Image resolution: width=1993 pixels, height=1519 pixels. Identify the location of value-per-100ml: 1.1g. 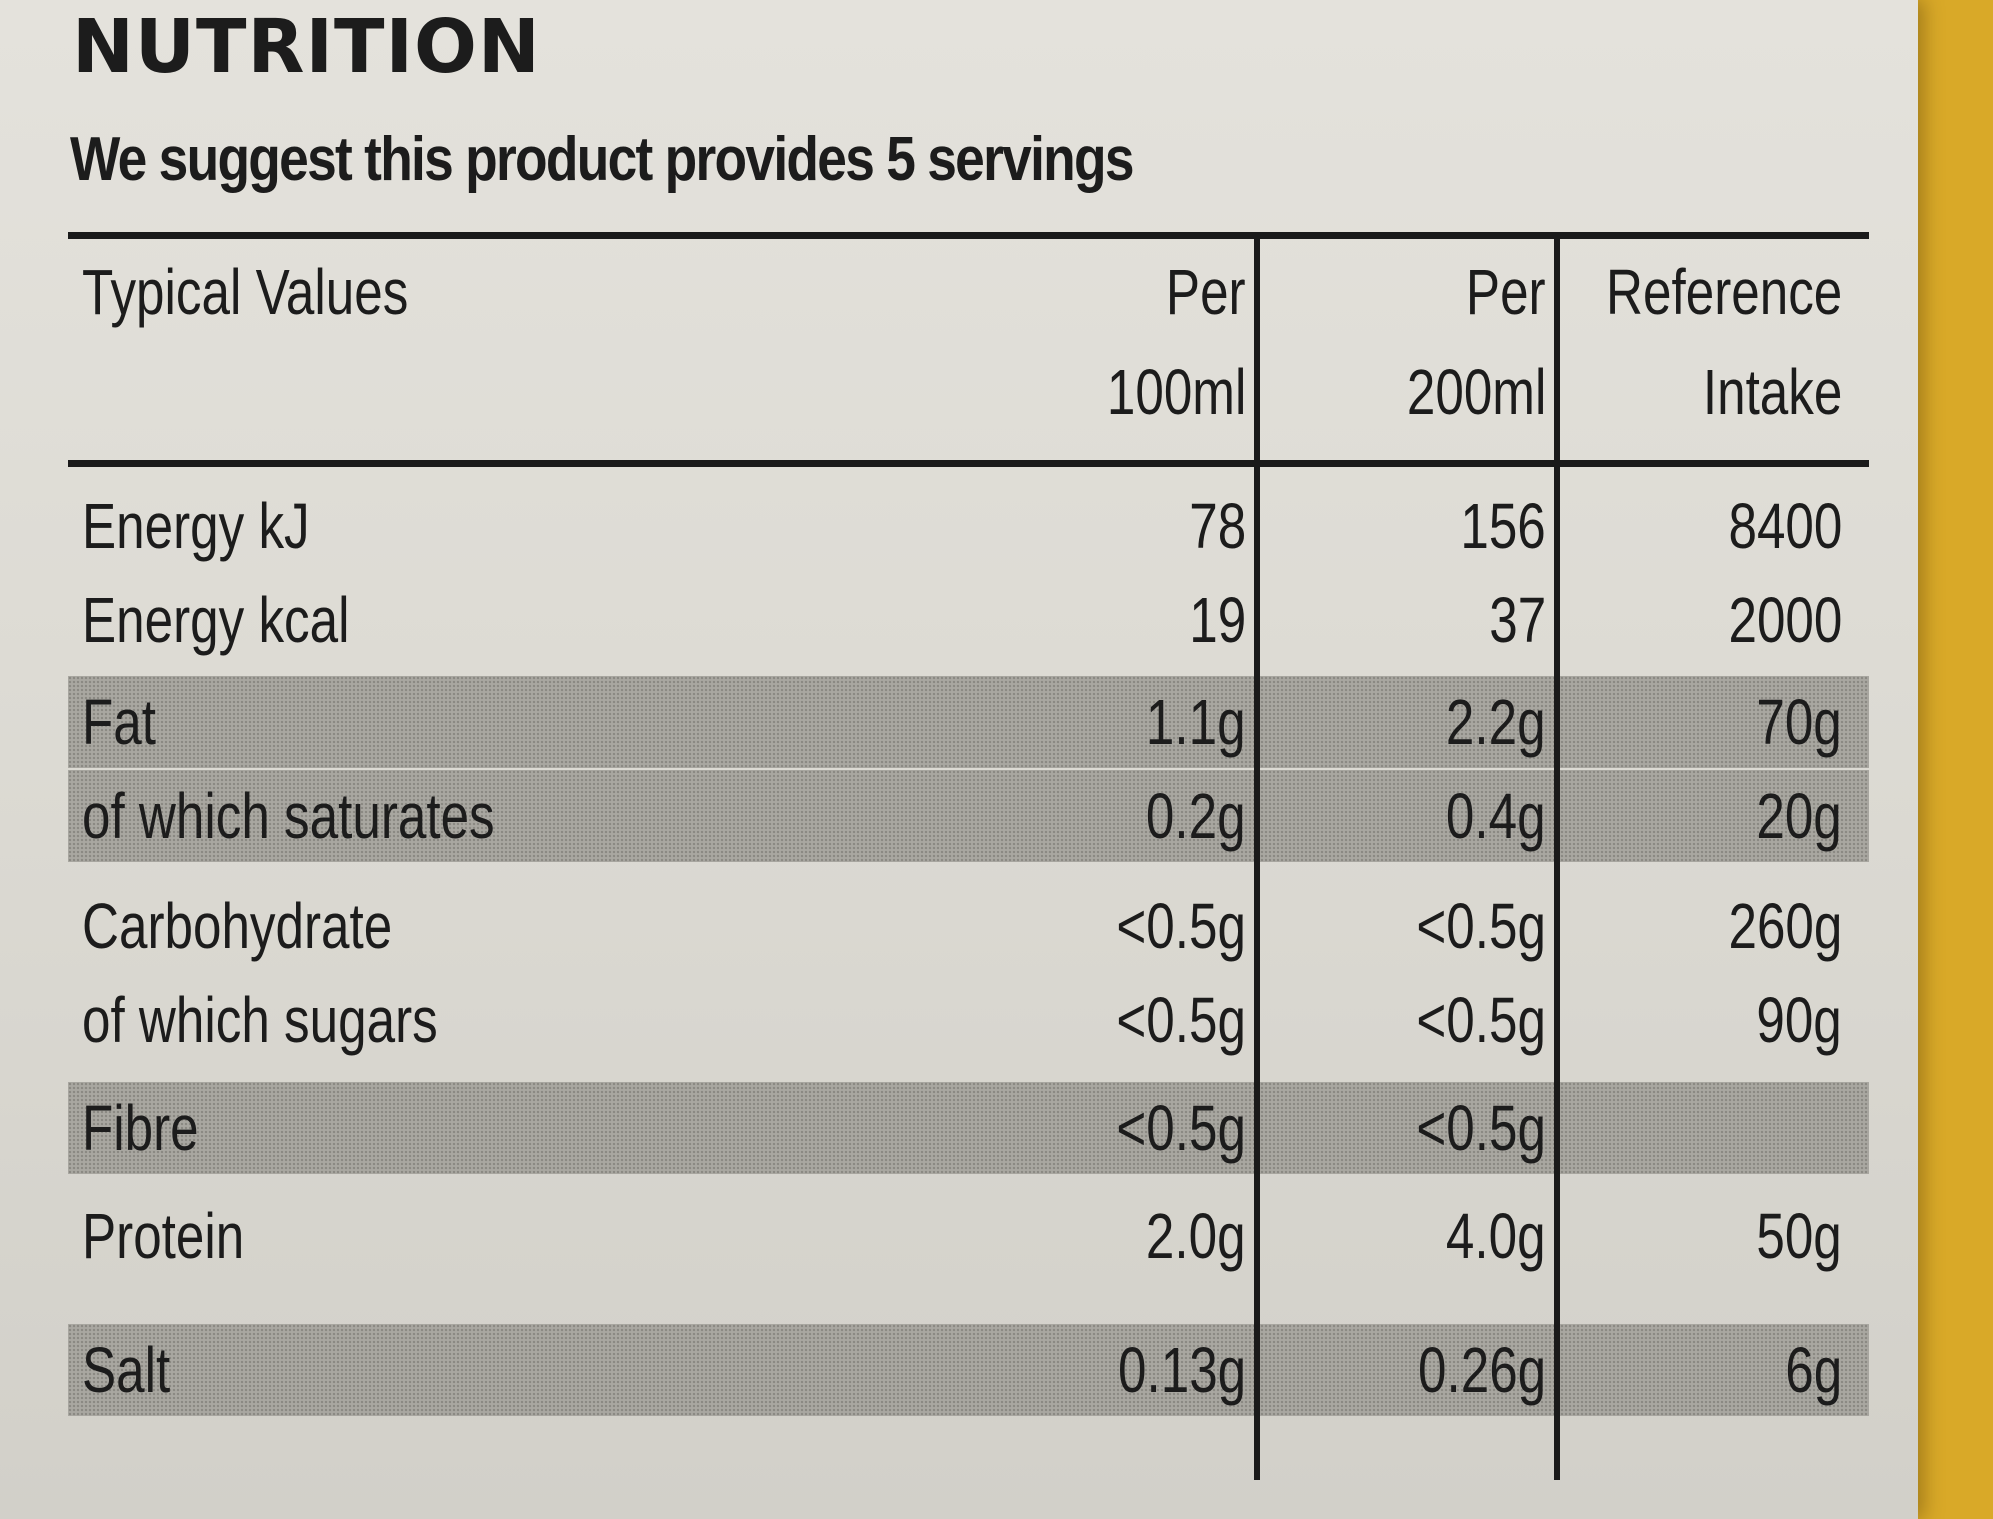
(1196, 722).